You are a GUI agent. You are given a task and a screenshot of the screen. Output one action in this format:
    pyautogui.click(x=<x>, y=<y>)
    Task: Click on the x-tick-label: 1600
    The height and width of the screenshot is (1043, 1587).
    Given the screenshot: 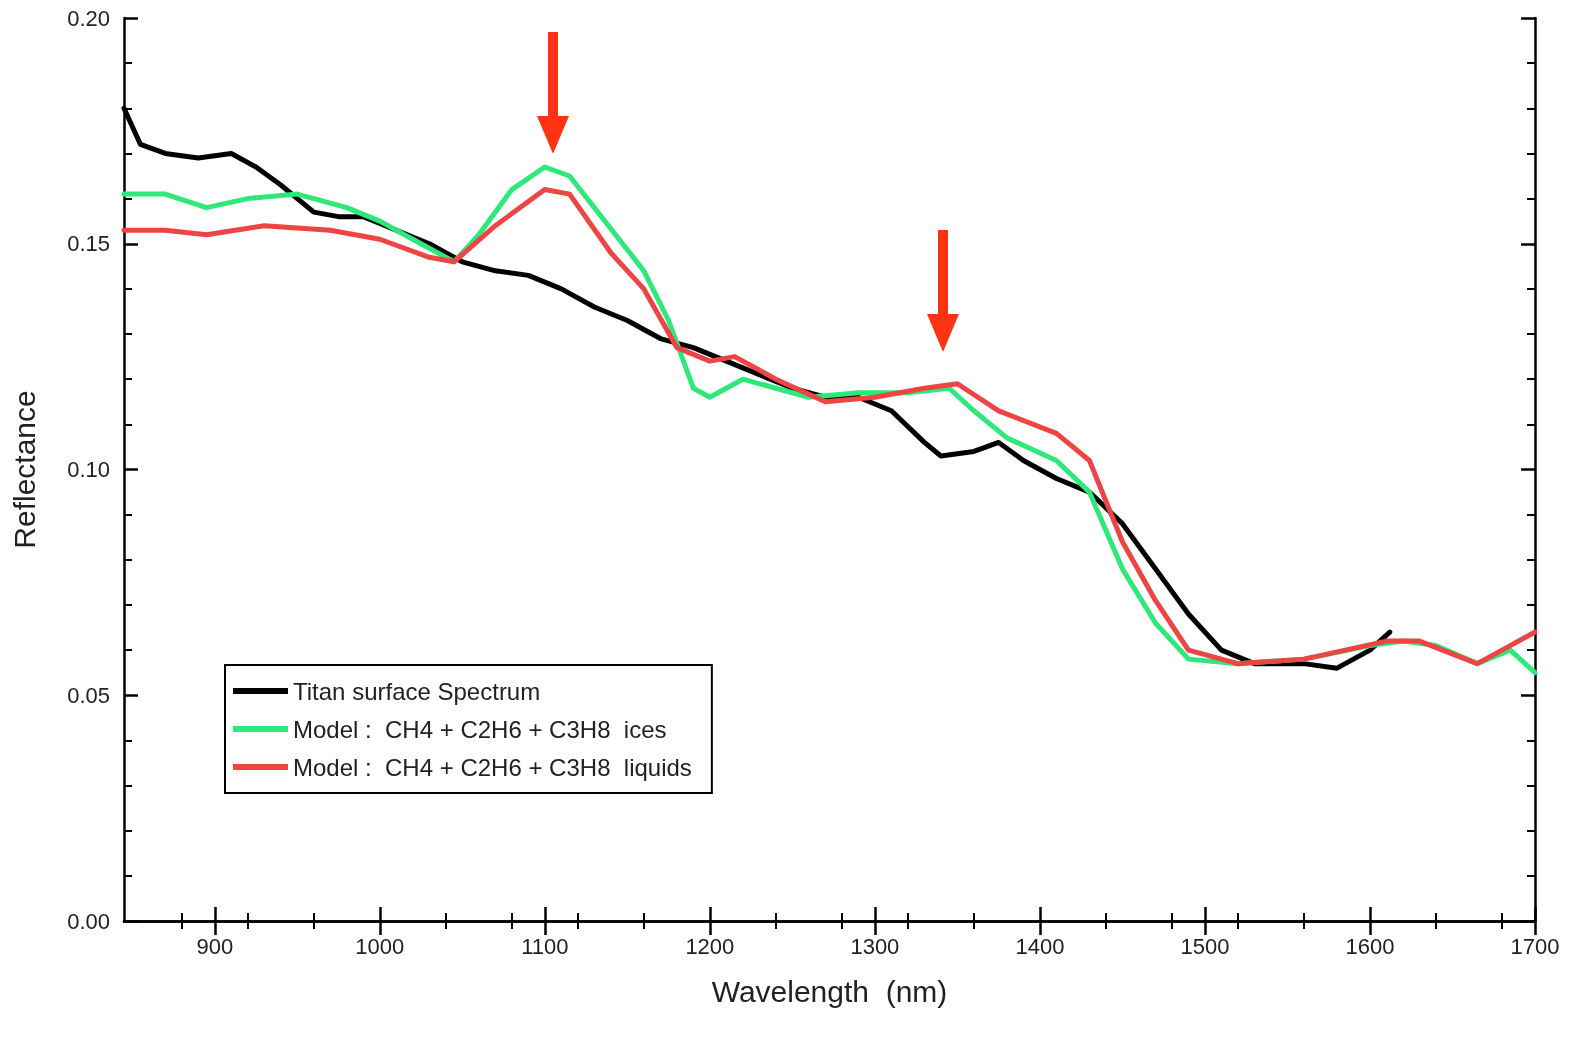 What is the action you would take?
    pyautogui.click(x=1370, y=946)
    